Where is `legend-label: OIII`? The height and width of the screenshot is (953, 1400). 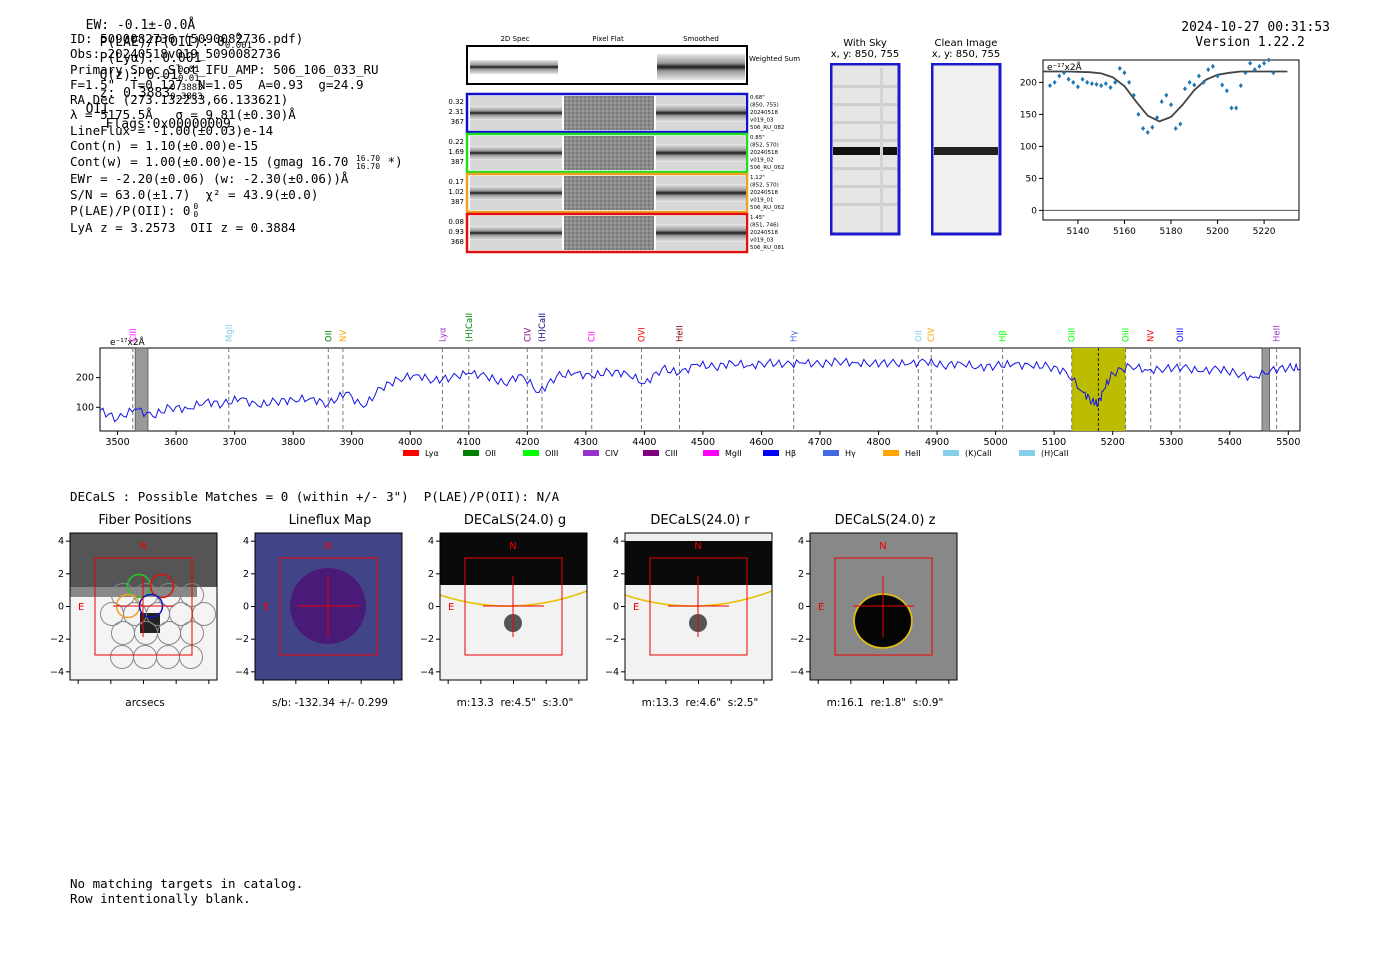 legend-label: OIII is located at coordinates (551, 453).